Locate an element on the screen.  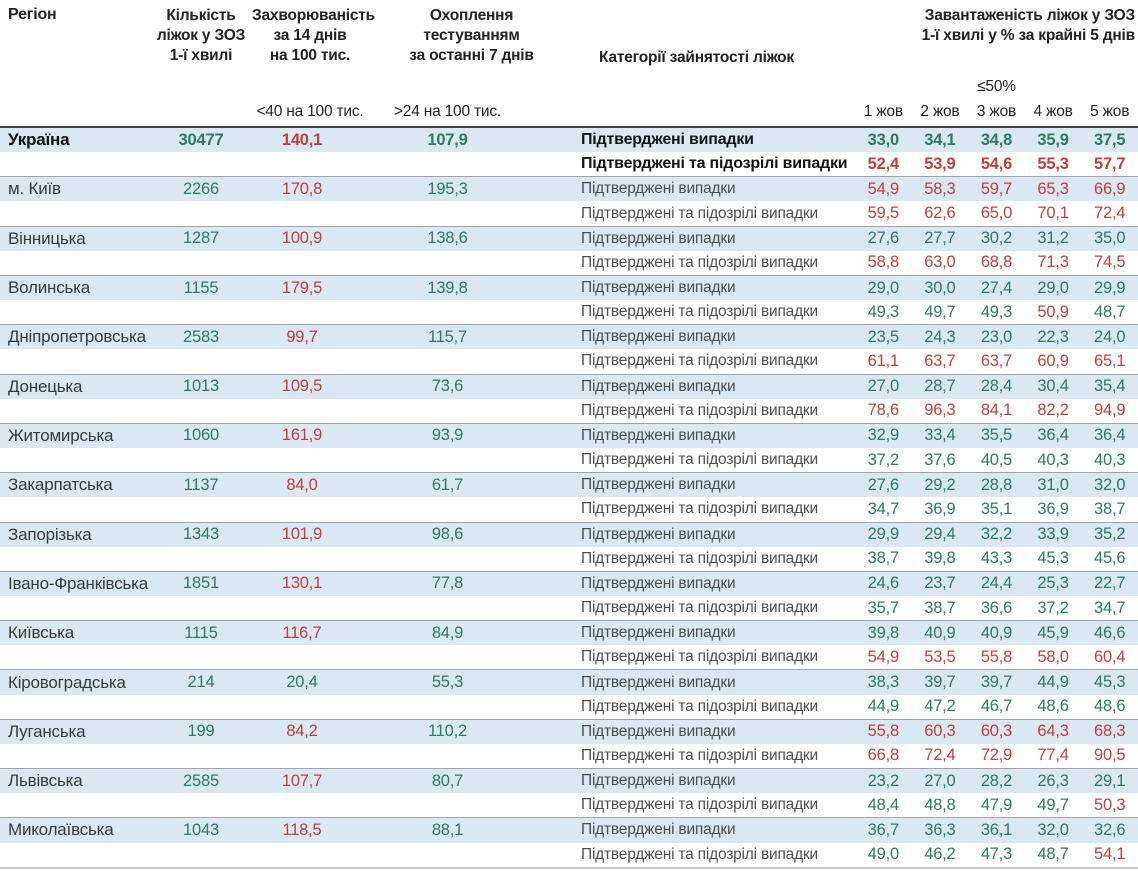
occupancy-value: 60,4 is located at coordinates (1110, 656).